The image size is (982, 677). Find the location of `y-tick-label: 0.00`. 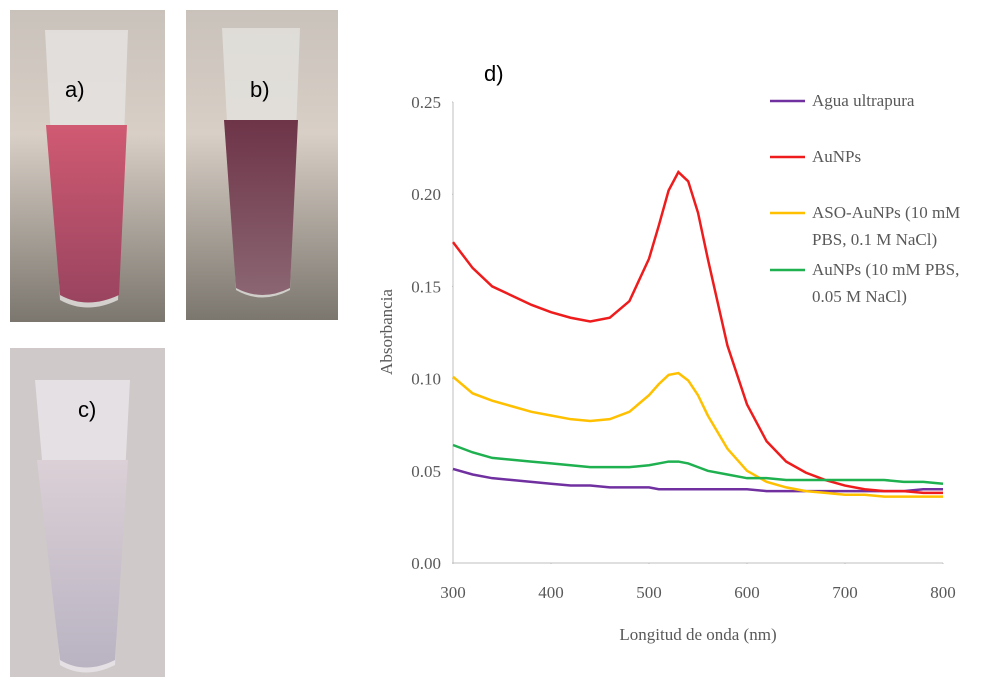

y-tick-label: 0.00 is located at coordinates (426, 563).